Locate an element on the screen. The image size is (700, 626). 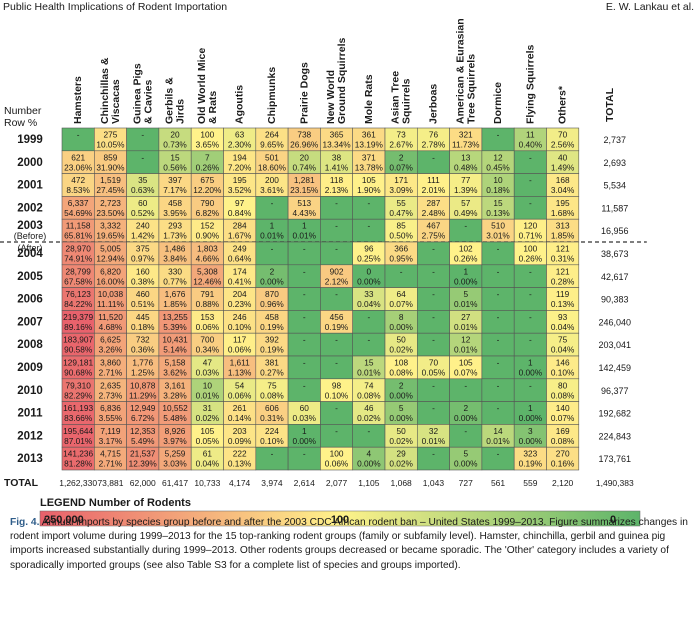
cell-row-percent: 0.51% is located at coordinates (143, 304).